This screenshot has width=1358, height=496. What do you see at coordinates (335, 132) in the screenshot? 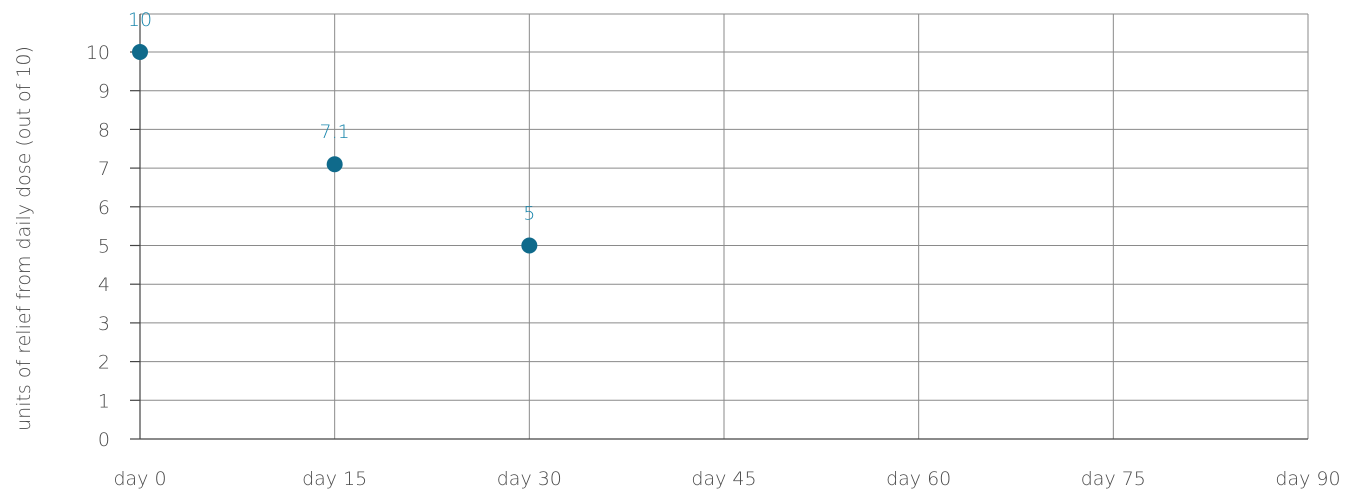
I see `data-label: 7.1` at bounding box center [335, 132].